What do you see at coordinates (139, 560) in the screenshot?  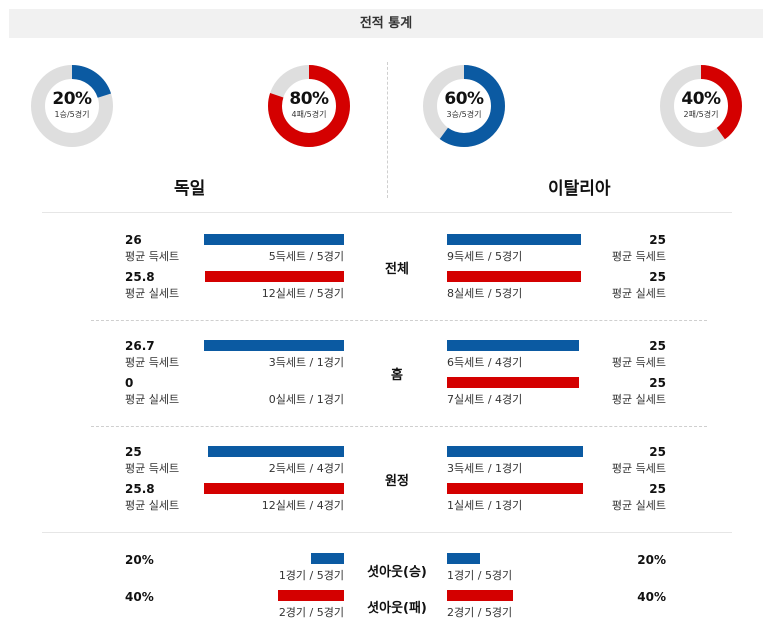 I see `left-shutout-win-pct: 20%` at bounding box center [139, 560].